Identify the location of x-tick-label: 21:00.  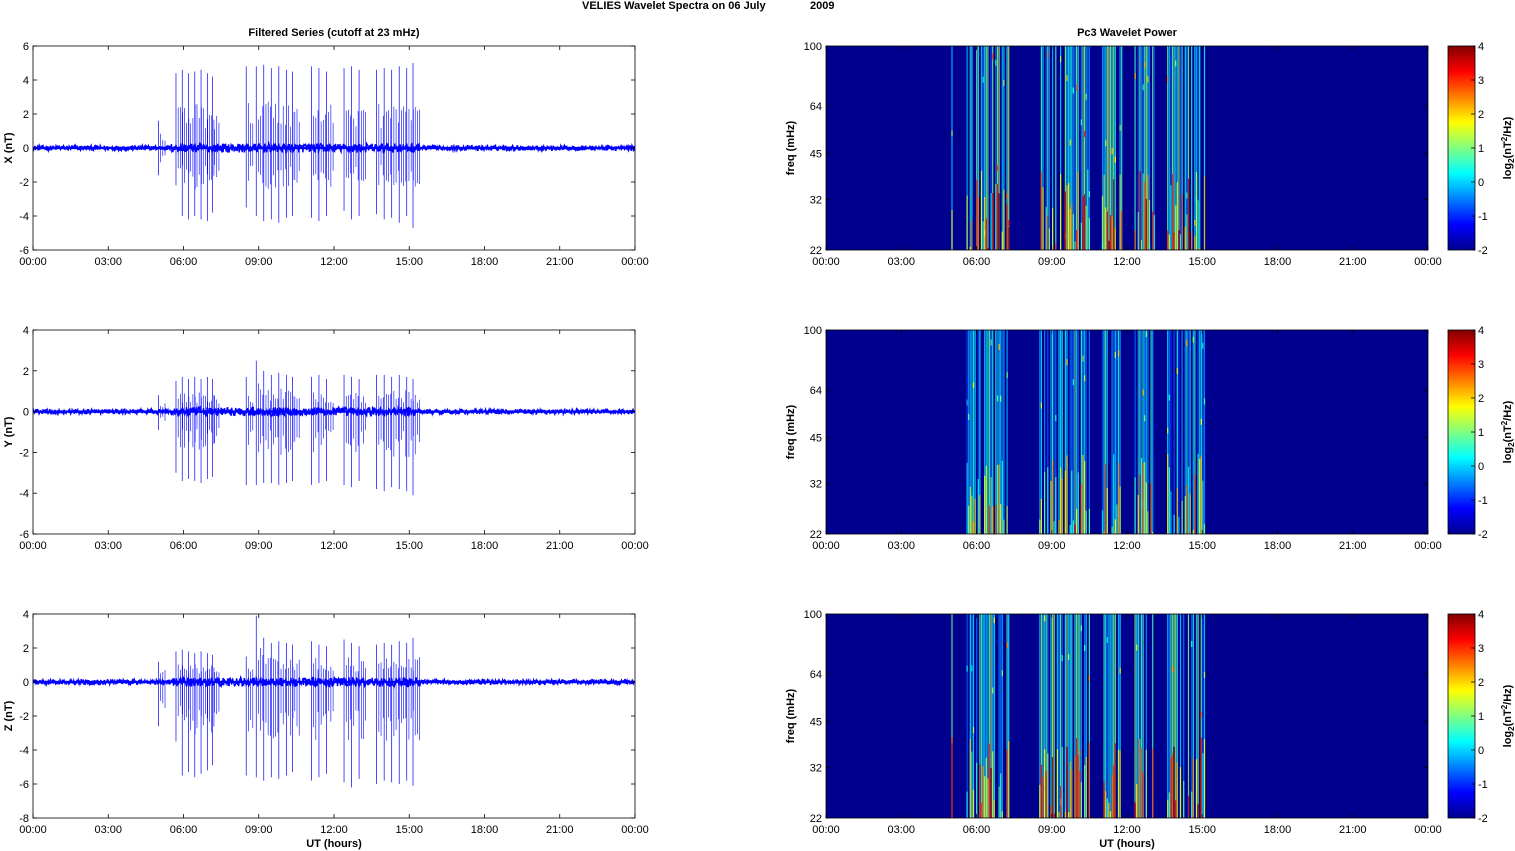
(560, 546).